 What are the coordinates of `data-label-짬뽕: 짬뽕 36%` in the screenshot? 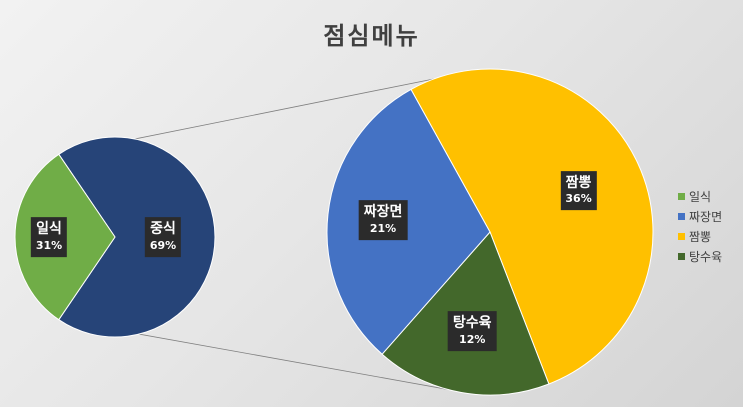 It's located at (578, 190).